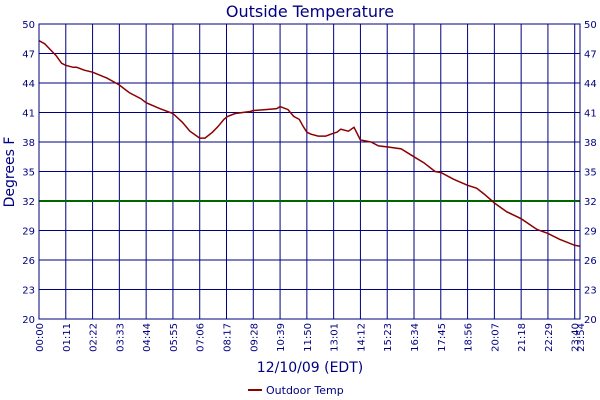 This screenshot has width=600, height=400. Describe the element at coordinates (388, 337) in the screenshot. I see `x-tick-label: 15:23` at that location.